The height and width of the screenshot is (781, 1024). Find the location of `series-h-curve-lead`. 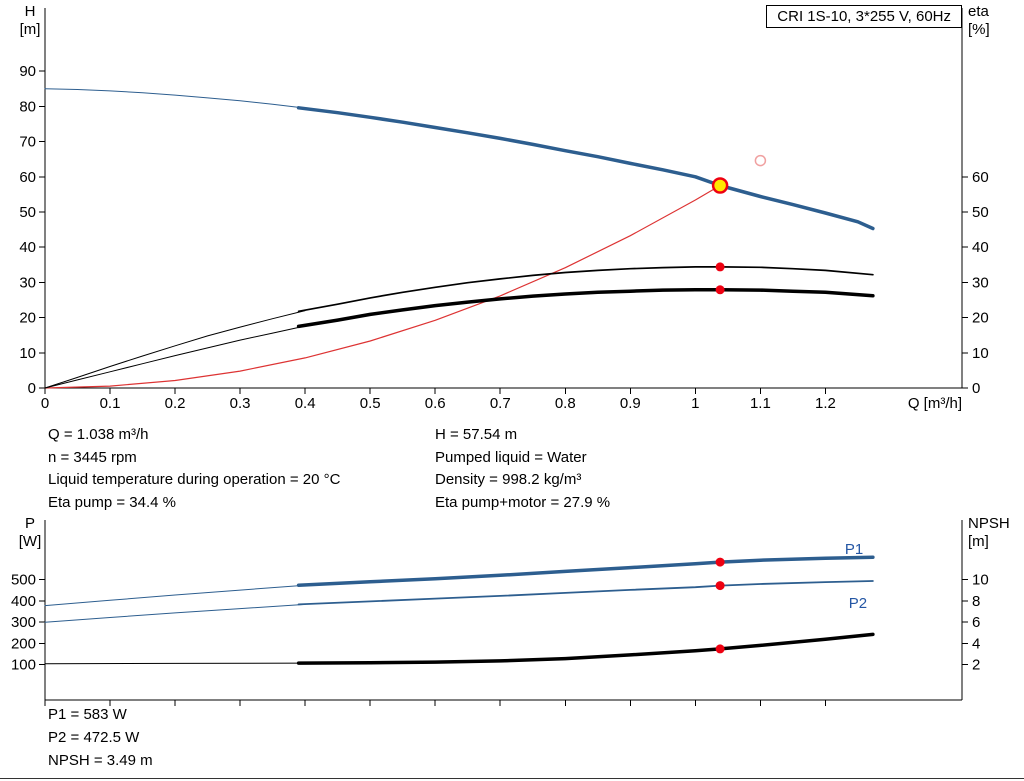

series-h-curve-lead is located at coordinates (175, 98).